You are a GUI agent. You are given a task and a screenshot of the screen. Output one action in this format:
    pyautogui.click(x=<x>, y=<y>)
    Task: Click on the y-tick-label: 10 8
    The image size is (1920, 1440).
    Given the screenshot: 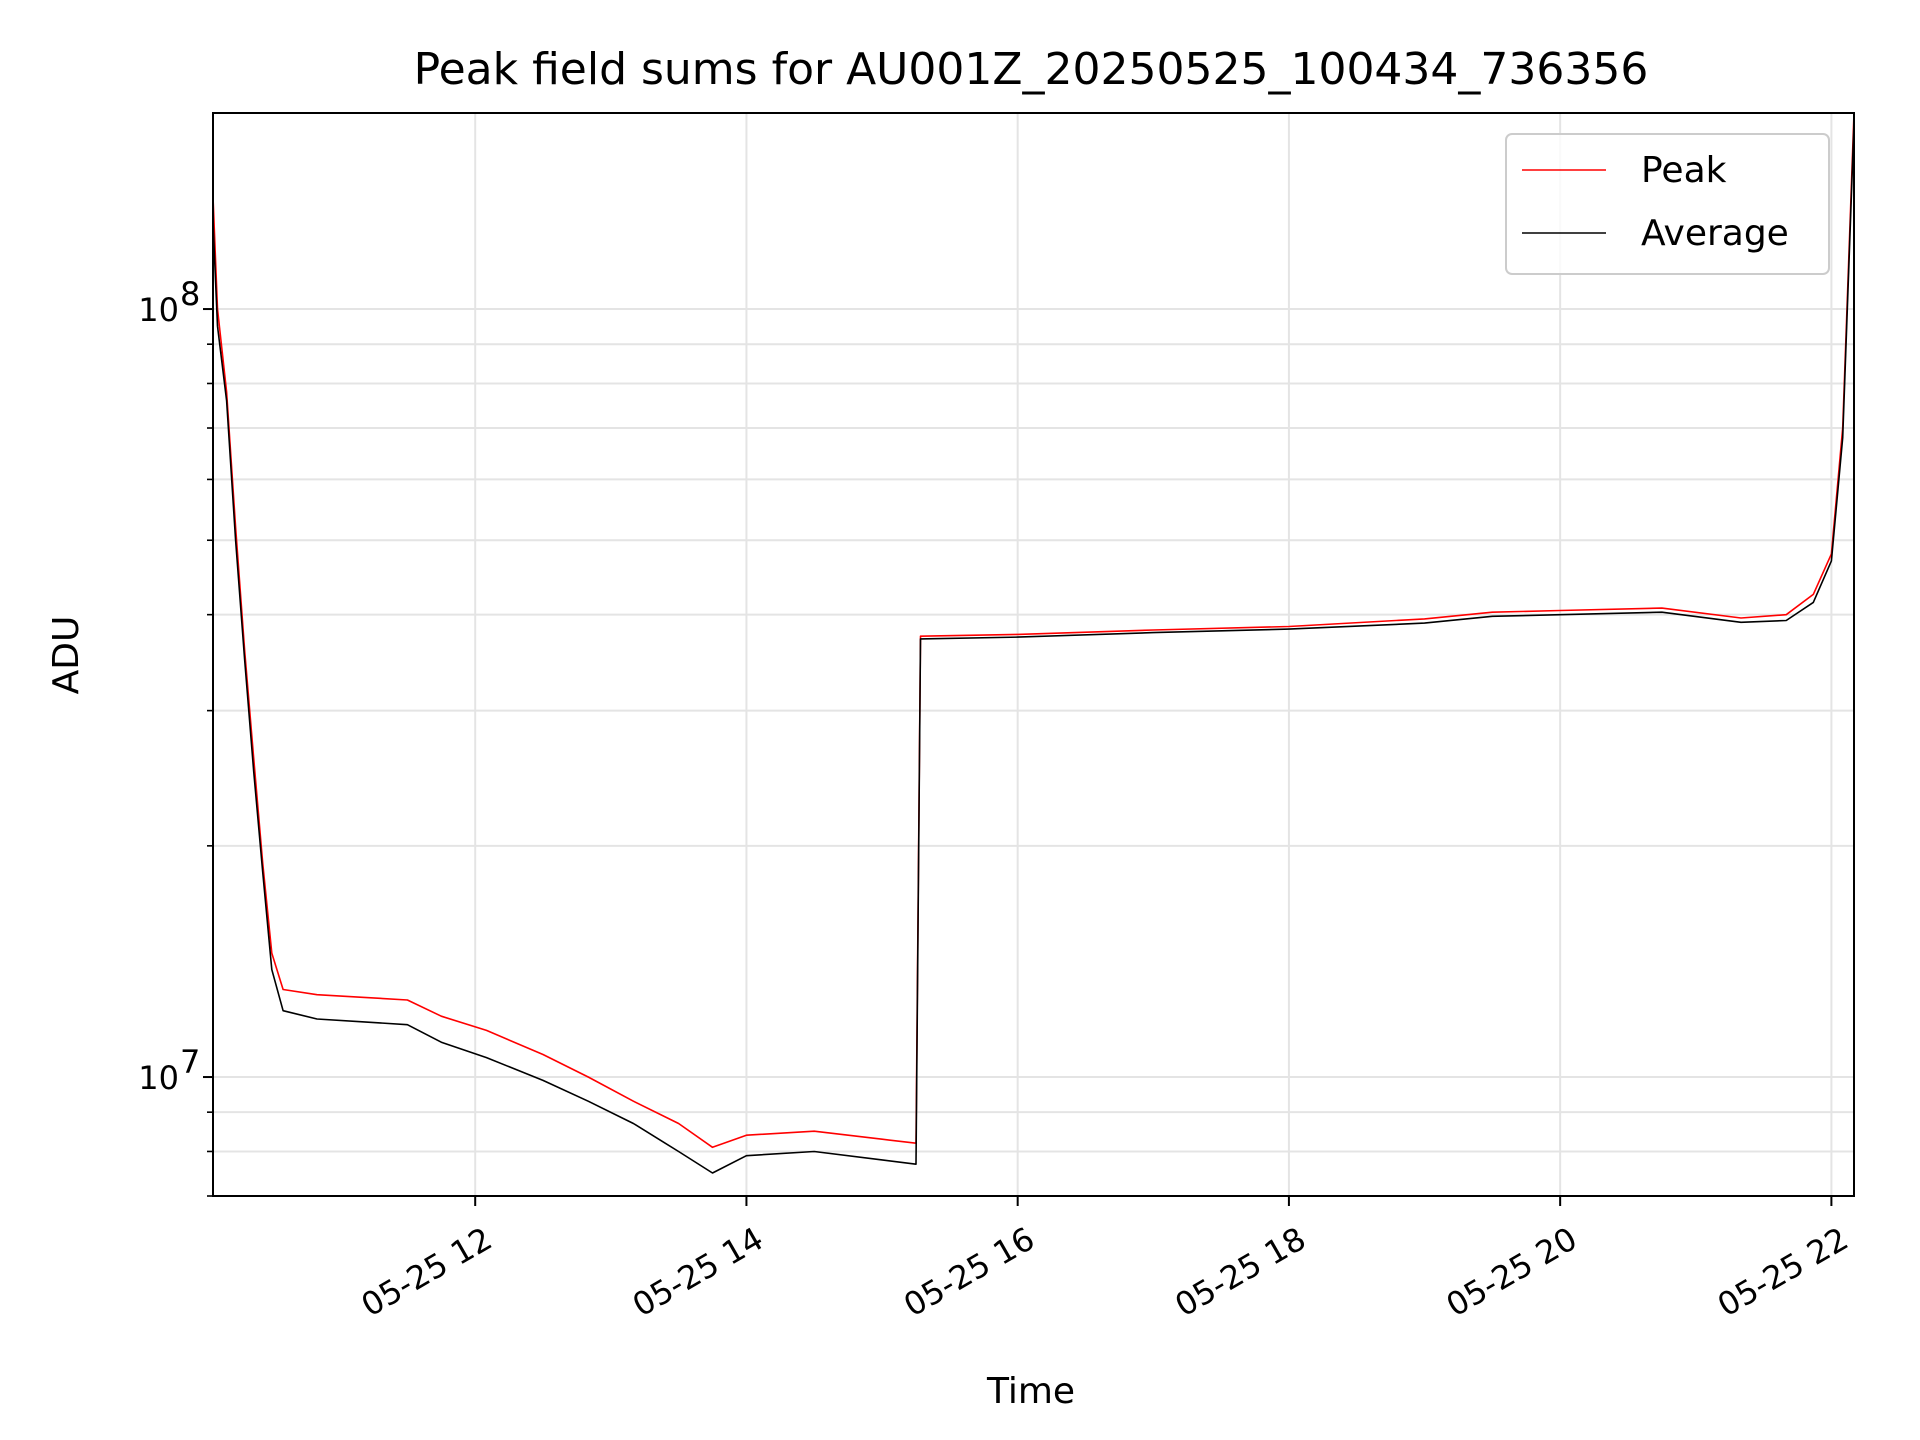 What is the action you would take?
    pyautogui.click(x=169, y=302)
    